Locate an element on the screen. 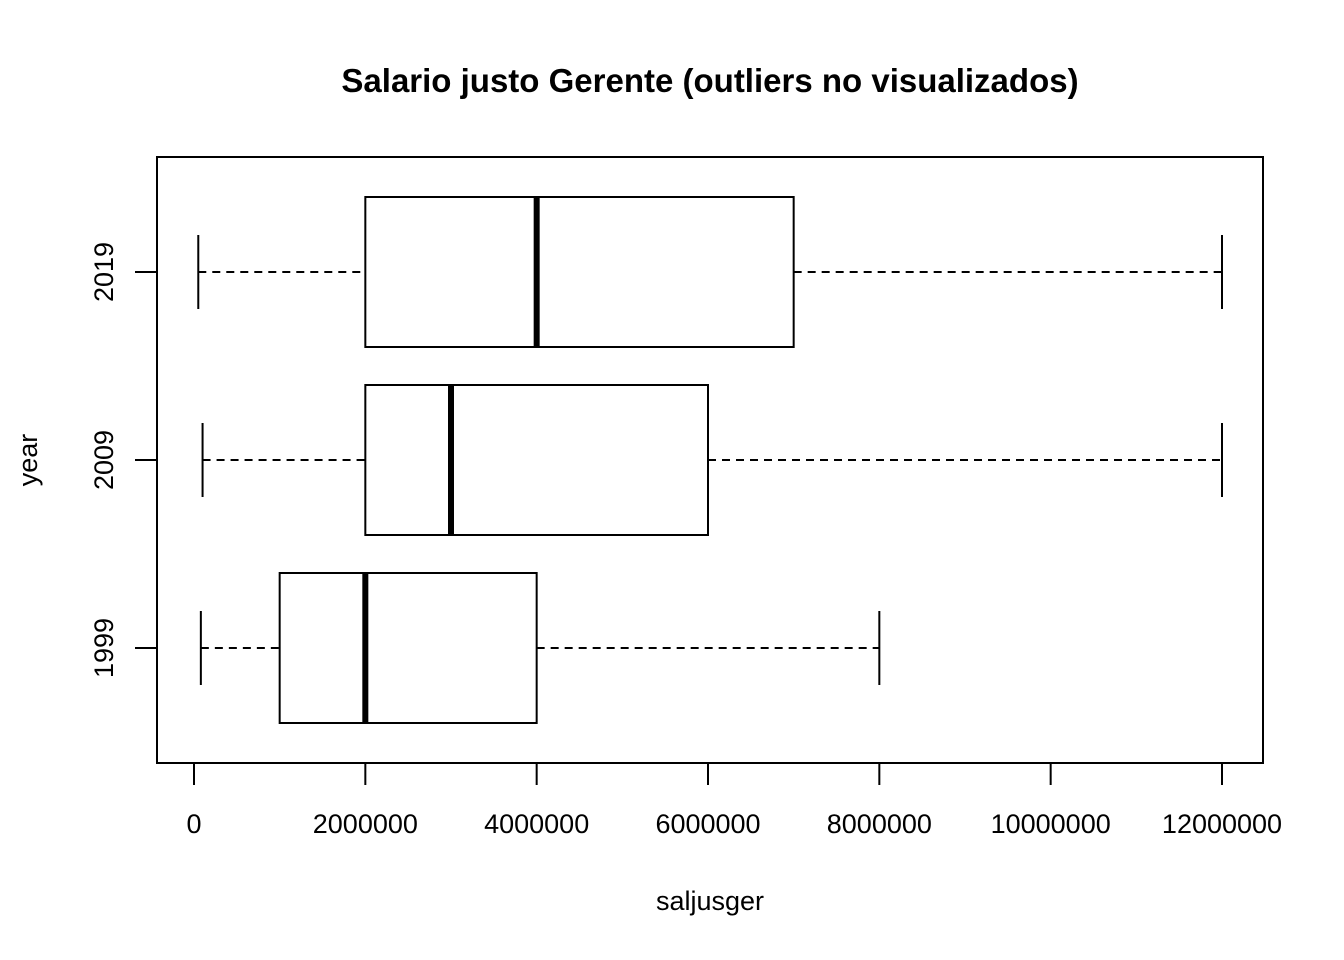 The width and height of the screenshot is (1344, 960). box-1999 is located at coordinates (540, 648).